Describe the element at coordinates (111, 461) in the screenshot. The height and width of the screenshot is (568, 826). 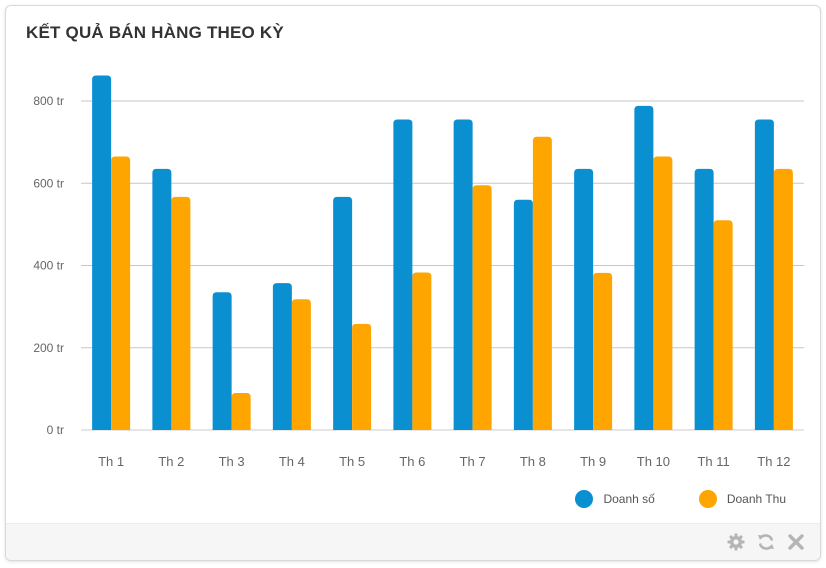
I see `x-tick-label-1: Th 1` at that location.